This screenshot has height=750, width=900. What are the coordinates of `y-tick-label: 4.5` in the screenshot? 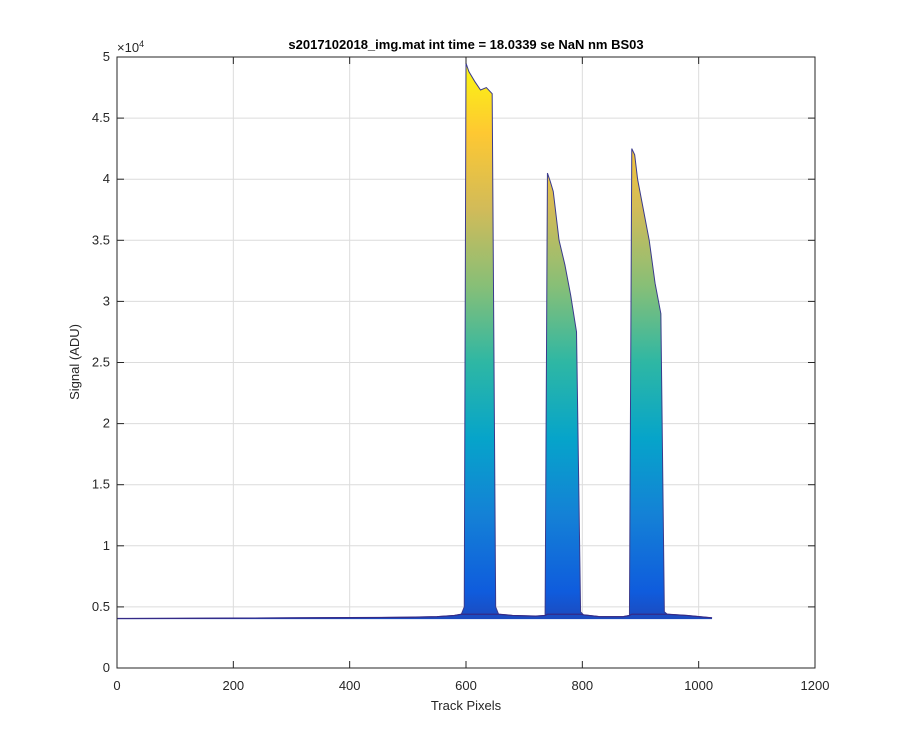 It's located at (101, 117).